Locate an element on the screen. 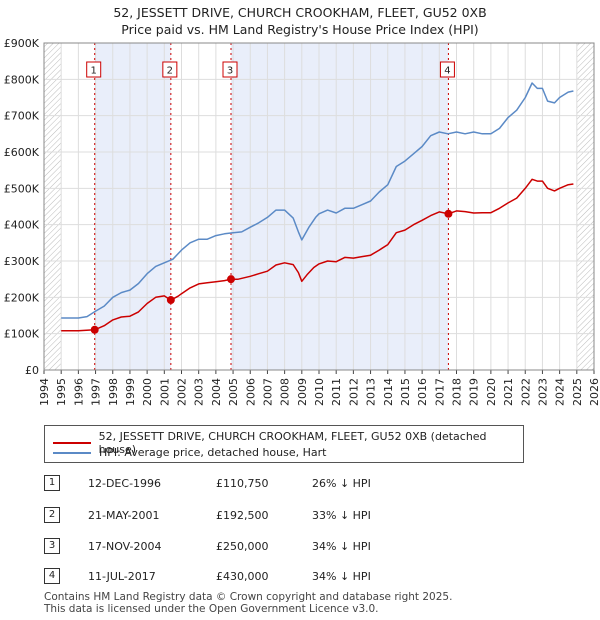 The height and width of the screenshot is (620, 600). transaction-date: 17-NOV-2004 is located at coordinates (125, 546).